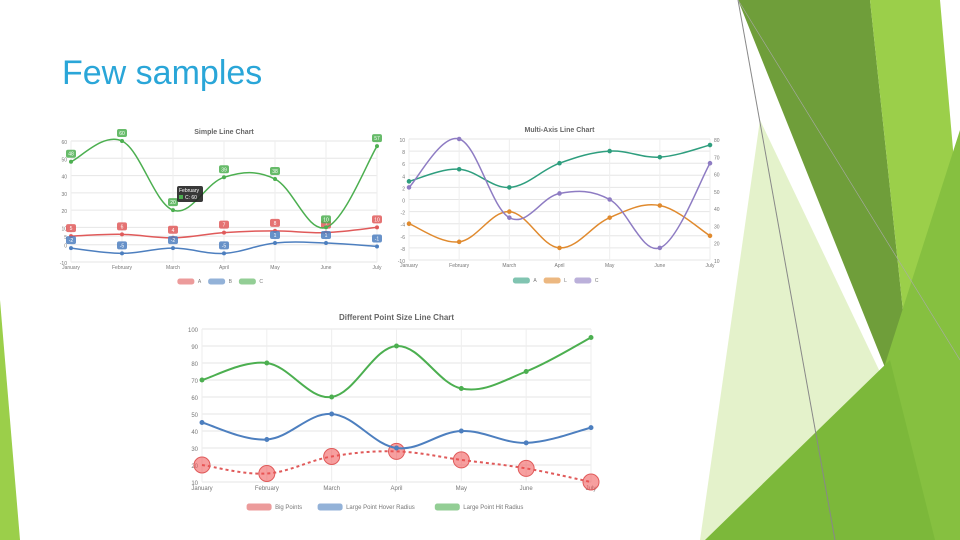 The width and height of the screenshot is (960, 540). Describe the element at coordinates (402, 141) in the screenshot. I see `y-tick-label: 10` at that location.